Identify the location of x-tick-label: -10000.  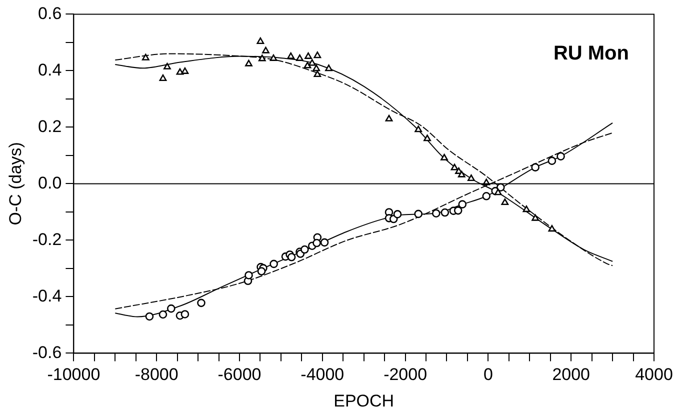
(73, 374).